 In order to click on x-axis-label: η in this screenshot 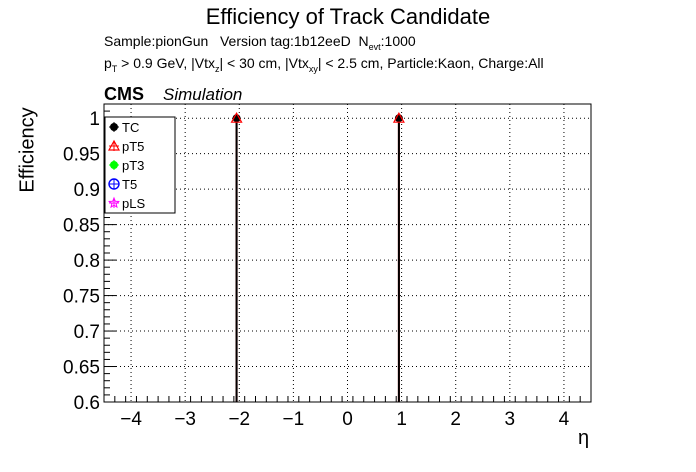, I will do `click(584, 438)`.